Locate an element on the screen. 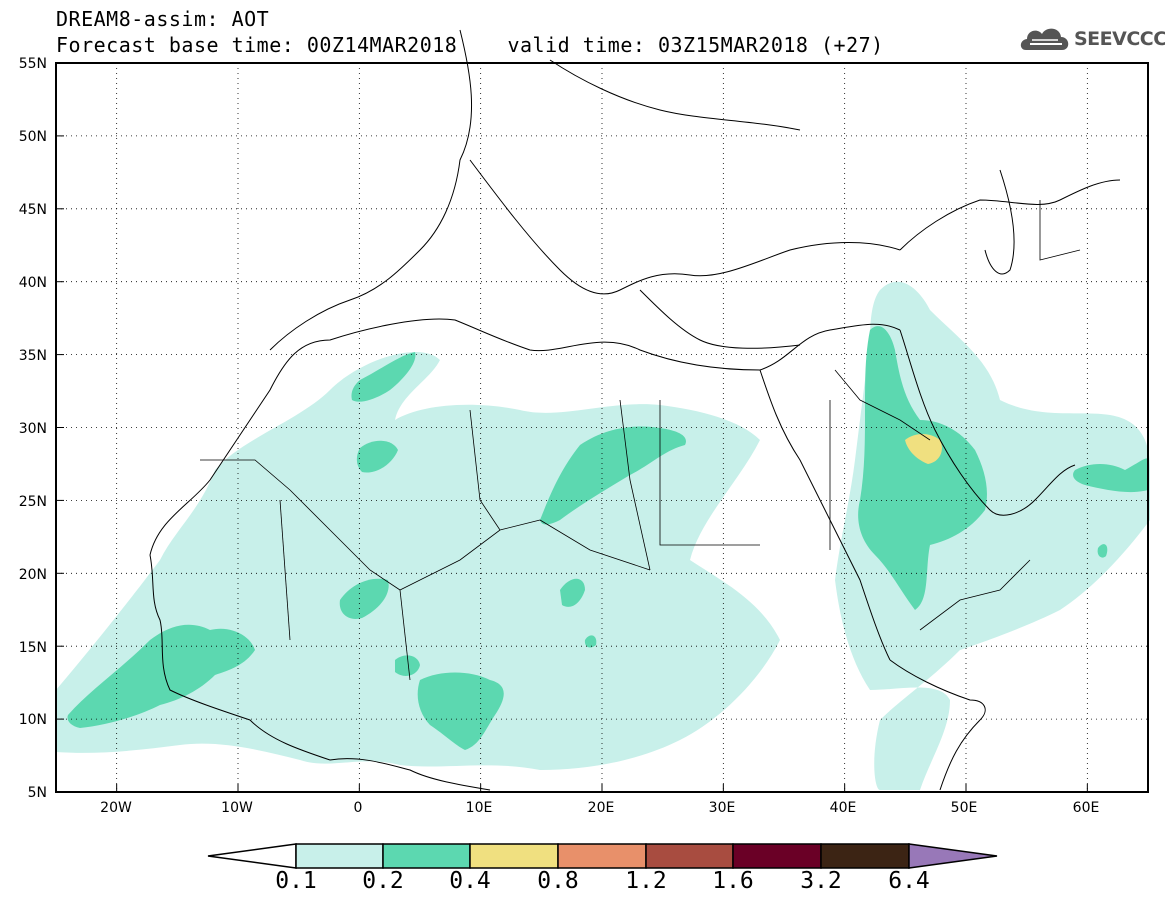  lat-label-5n: 5N is located at coordinates (37, 793).